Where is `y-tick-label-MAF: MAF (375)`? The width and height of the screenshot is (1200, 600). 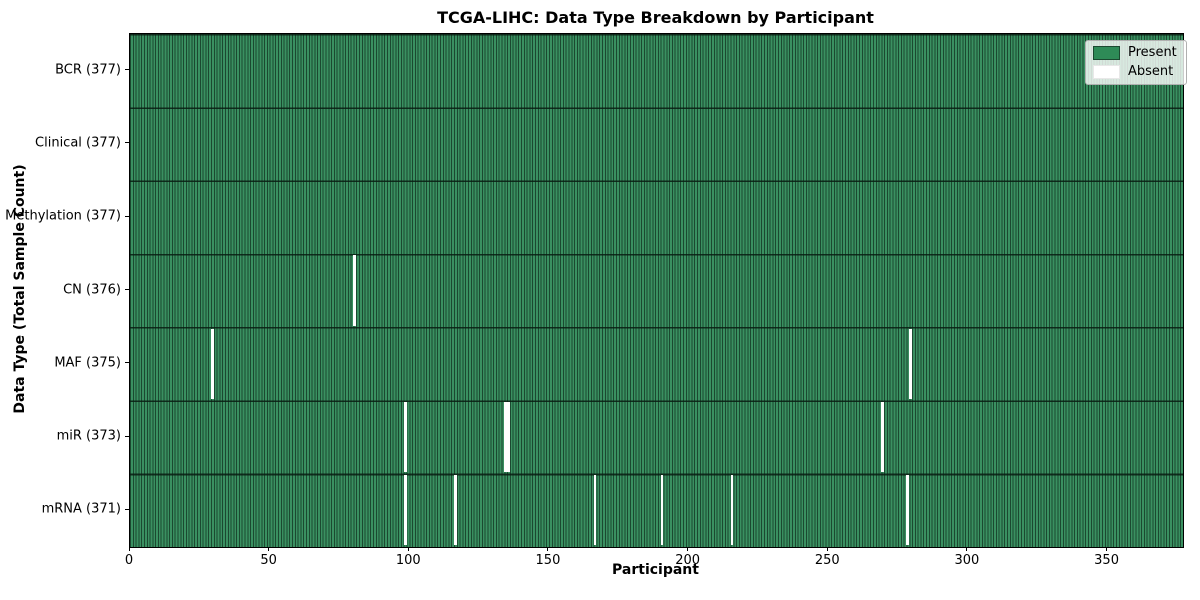
y-tick-label-MAF: MAF (375) is located at coordinates (87, 363).